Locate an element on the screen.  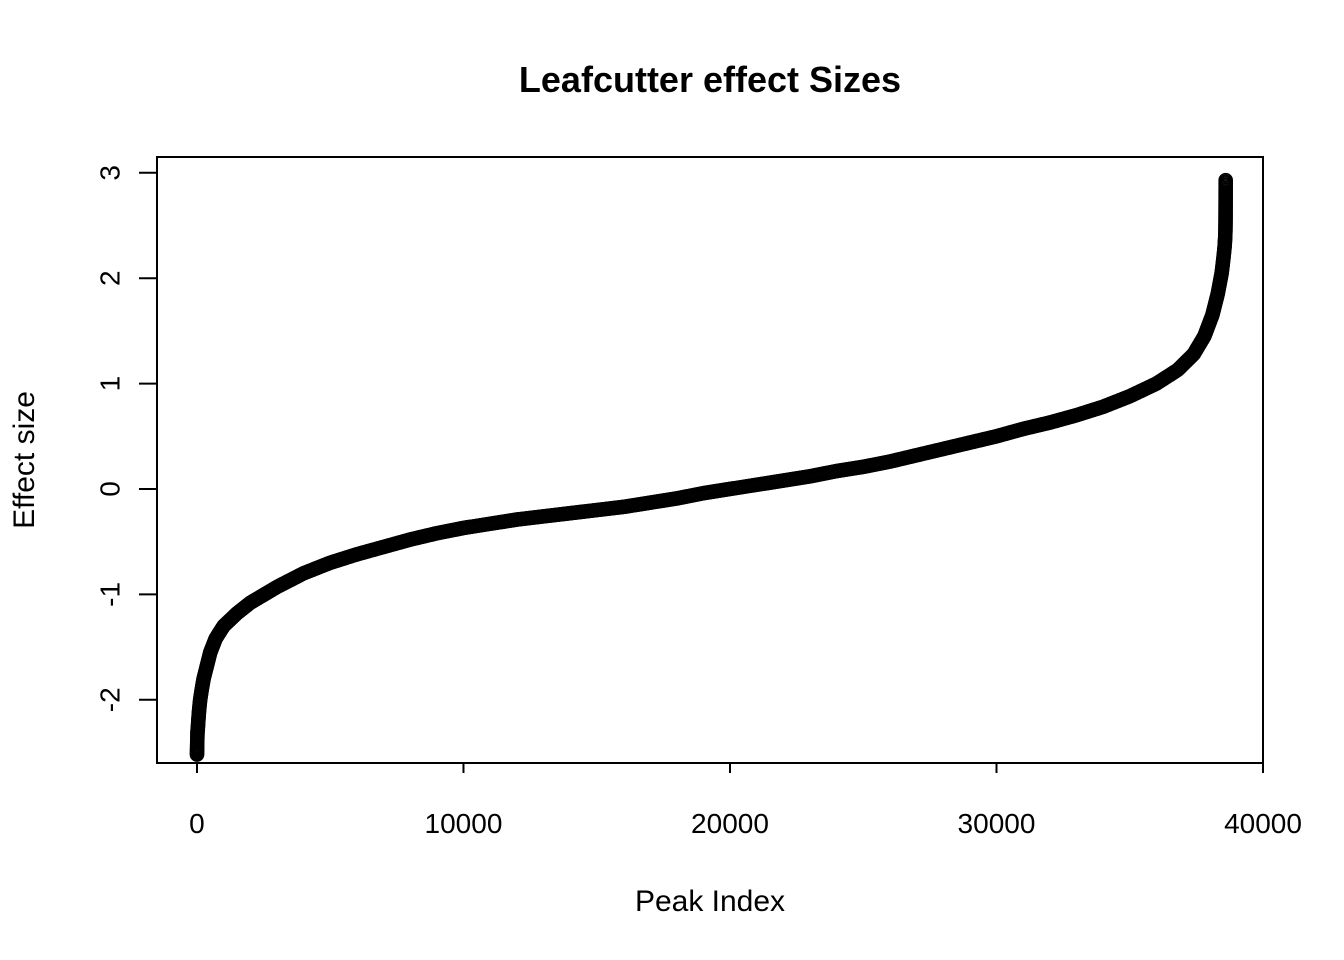
x-tick-label: 30000 is located at coordinates (997, 823).